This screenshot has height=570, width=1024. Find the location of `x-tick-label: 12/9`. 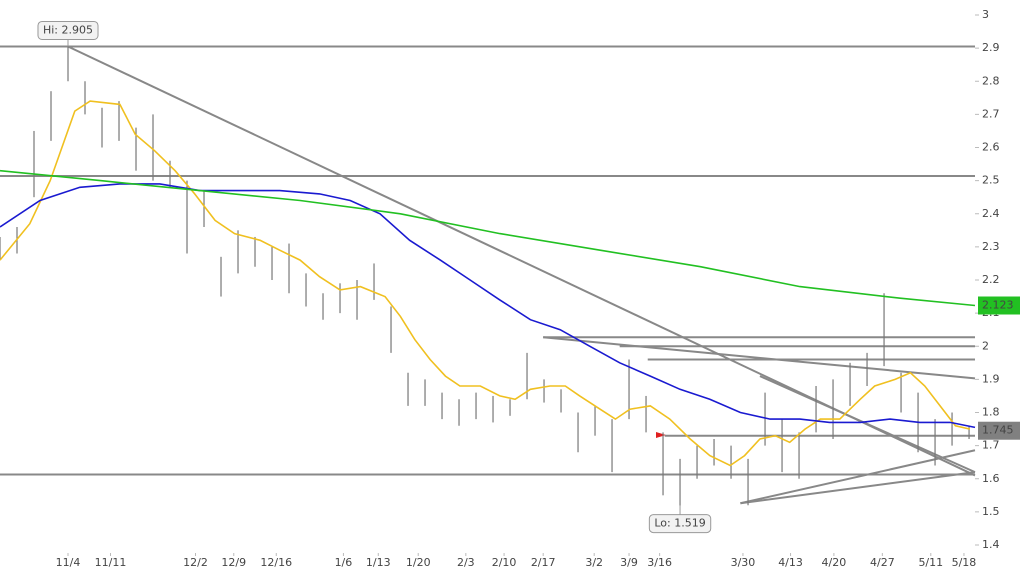

x-tick-label: 12/9 is located at coordinates (233, 562).